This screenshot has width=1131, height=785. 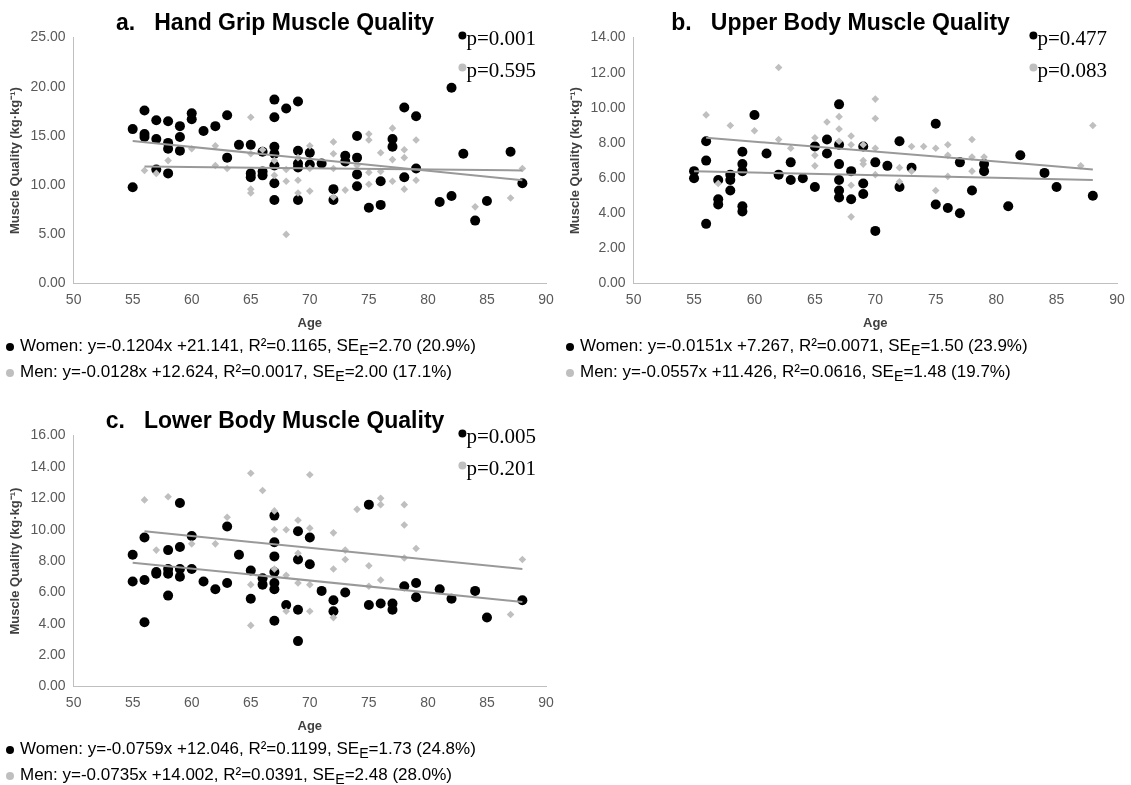 I want to click on legend-label: p=0.083, so click(x=1072, y=70).